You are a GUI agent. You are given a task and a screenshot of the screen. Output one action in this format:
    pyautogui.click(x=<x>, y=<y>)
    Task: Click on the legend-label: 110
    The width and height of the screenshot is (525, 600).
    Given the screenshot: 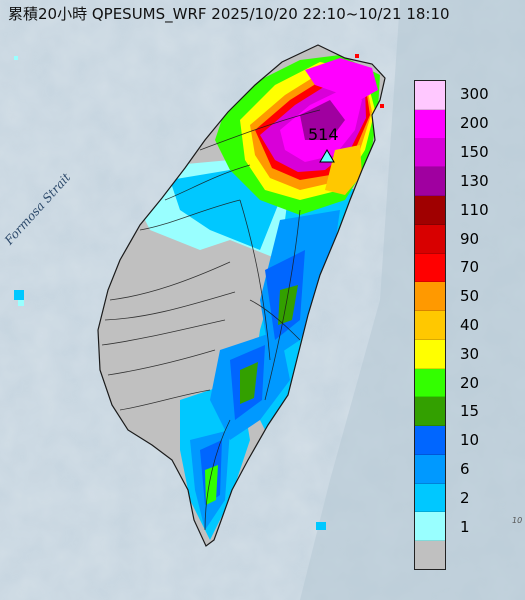 What is the action you would take?
    pyautogui.click(x=474, y=209)
    